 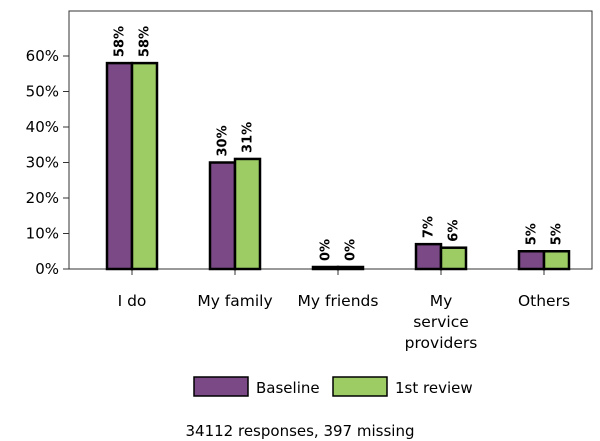 What do you see at coordinates (42, 127) in the screenshot?
I see `y-tick-label: 40%` at bounding box center [42, 127].